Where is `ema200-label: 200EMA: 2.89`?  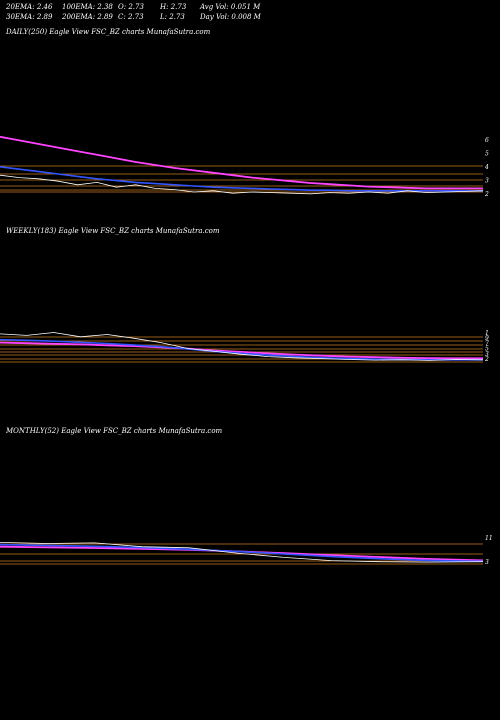 ema200-label: 200EMA: 2.89 is located at coordinates (87, 17).